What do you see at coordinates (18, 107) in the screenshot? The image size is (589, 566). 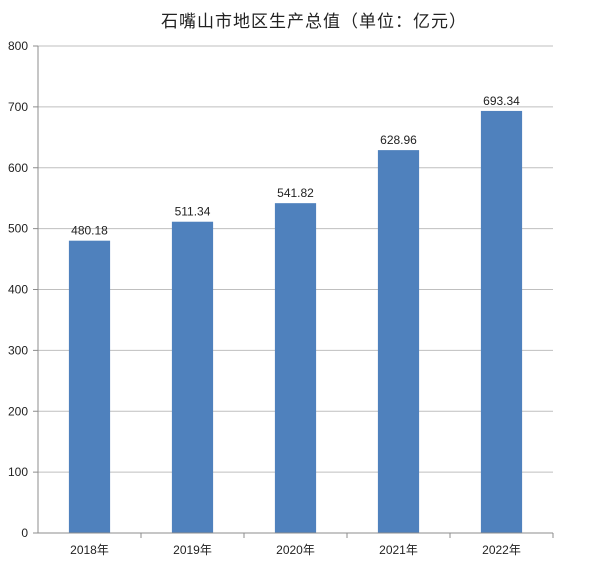 I see `y-tick-label: 700` at bounding box center [18, 107].